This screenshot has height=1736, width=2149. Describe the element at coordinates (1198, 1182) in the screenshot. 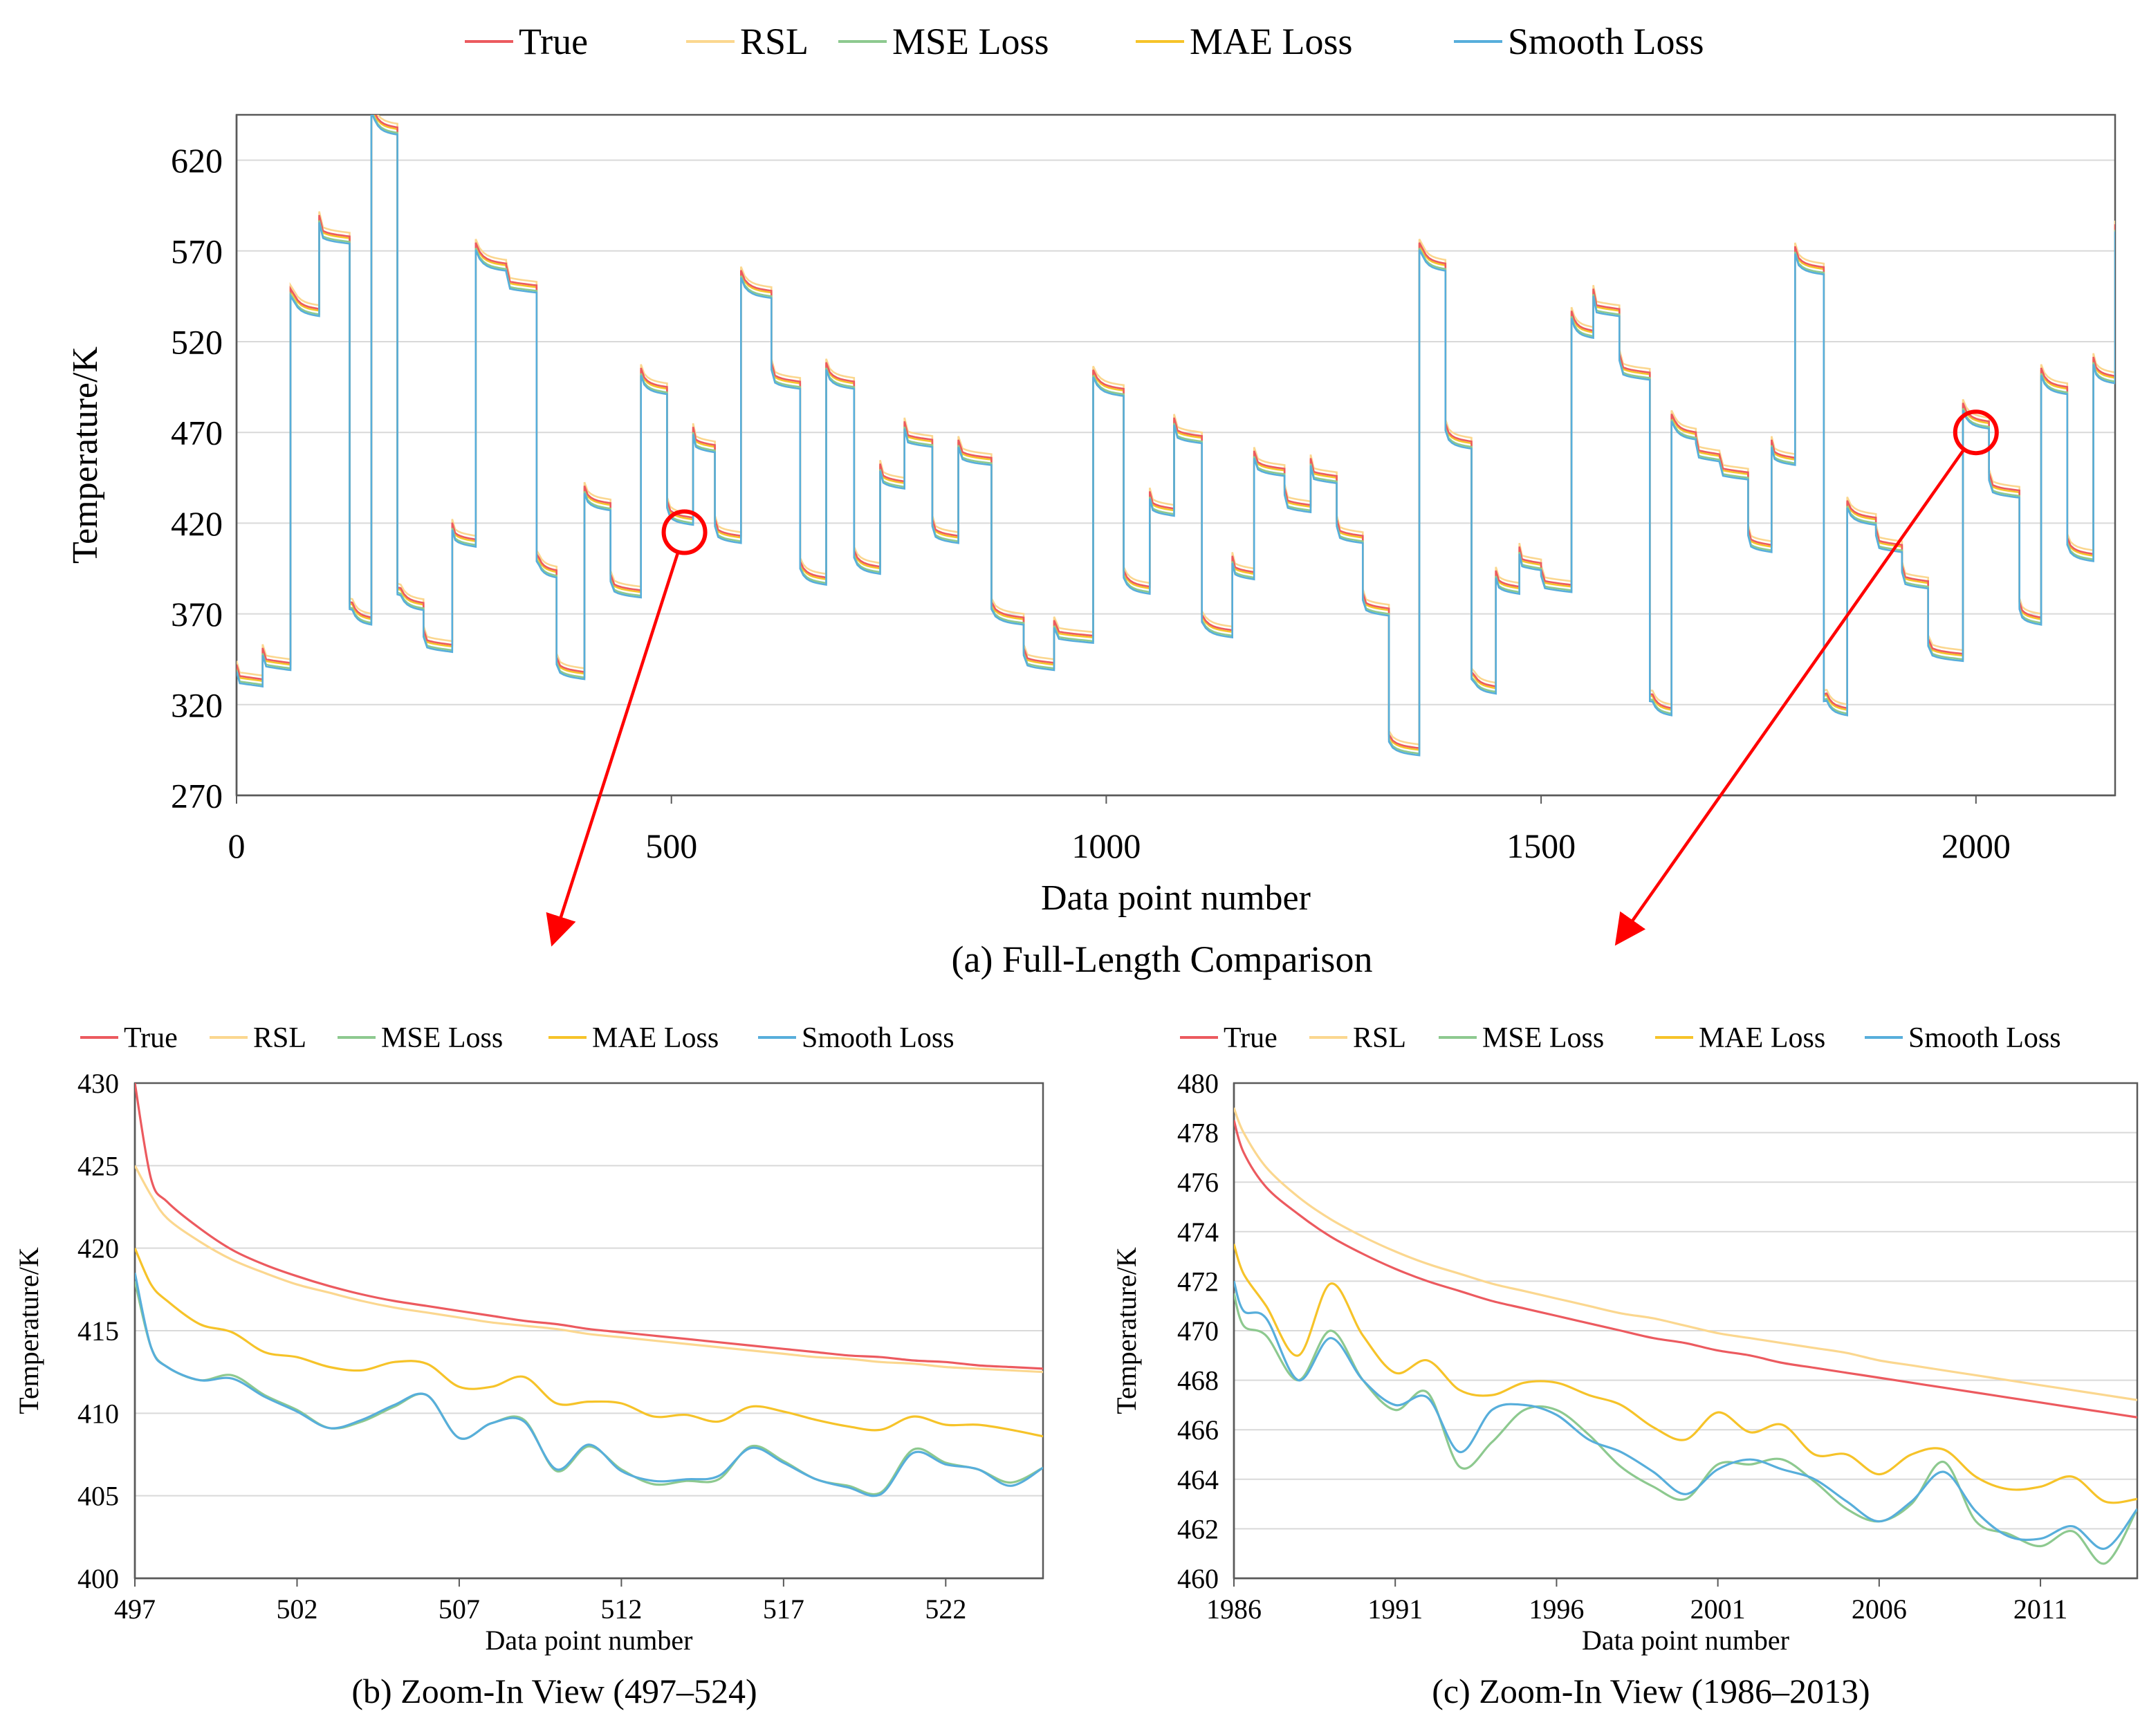

I see `y-tick-label-476: 476` at that location.